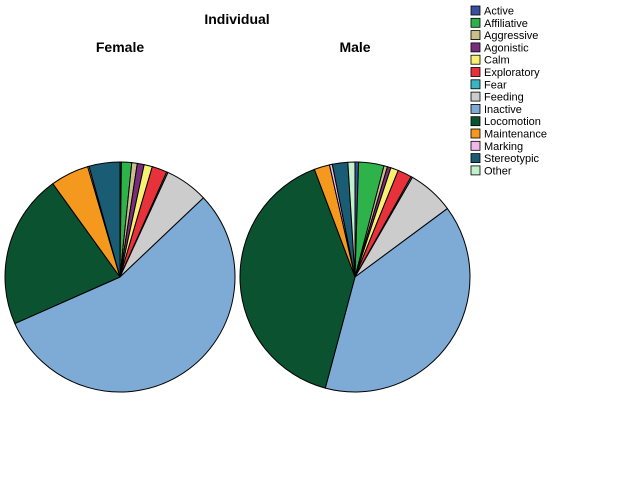 The width and height of the screenshot is (626, 501). What do you see at coordinates (475, 109) in the screenshot?
I see `legend-swatch-inactive` at bounding box center [475, 109].